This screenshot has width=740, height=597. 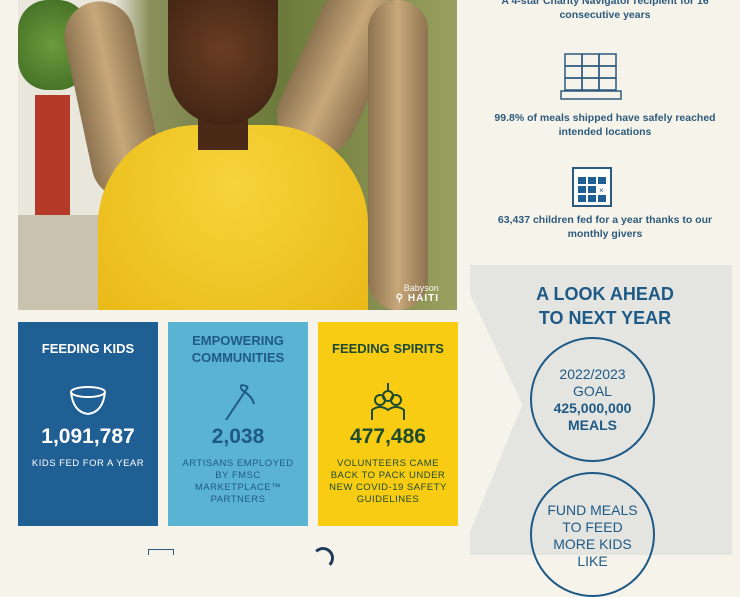 I want to click on fund-text: FUND MEALS TO FEED MORE KIDS LIKE, so click(x=592, y=535).